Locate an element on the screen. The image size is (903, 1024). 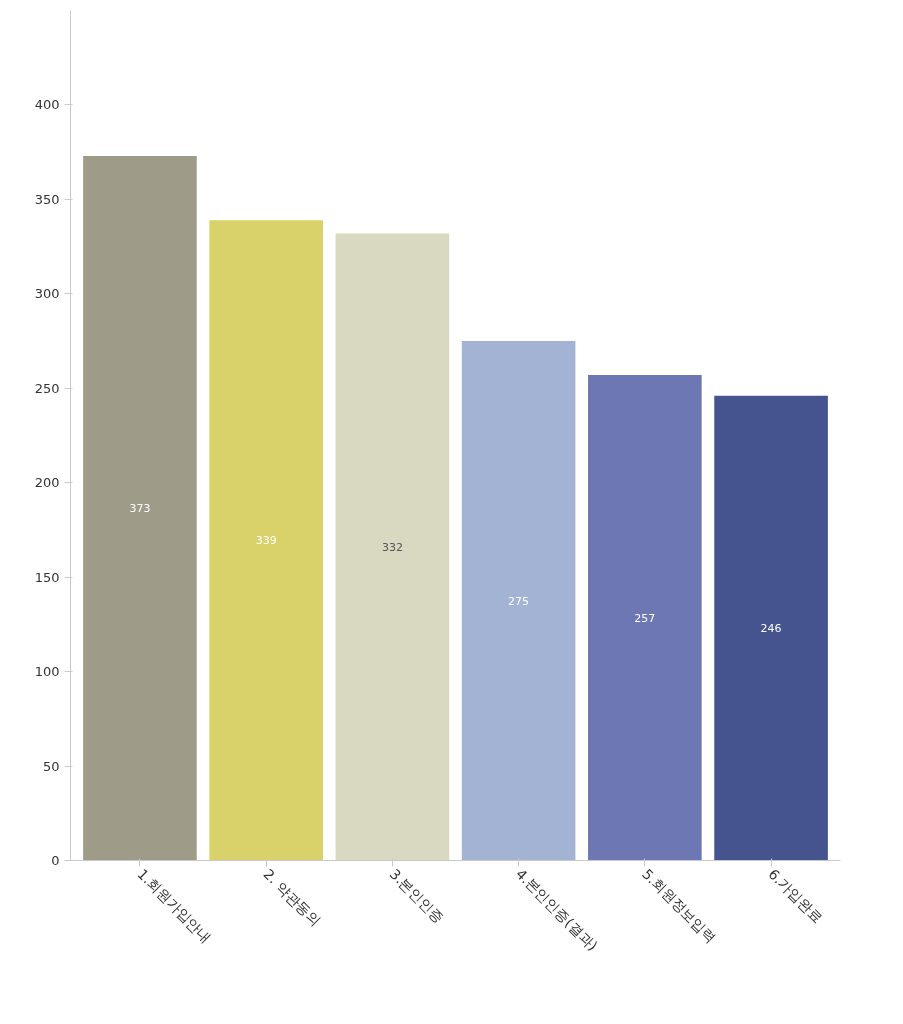
data-label: 257 is located at coordinates (645, 618).